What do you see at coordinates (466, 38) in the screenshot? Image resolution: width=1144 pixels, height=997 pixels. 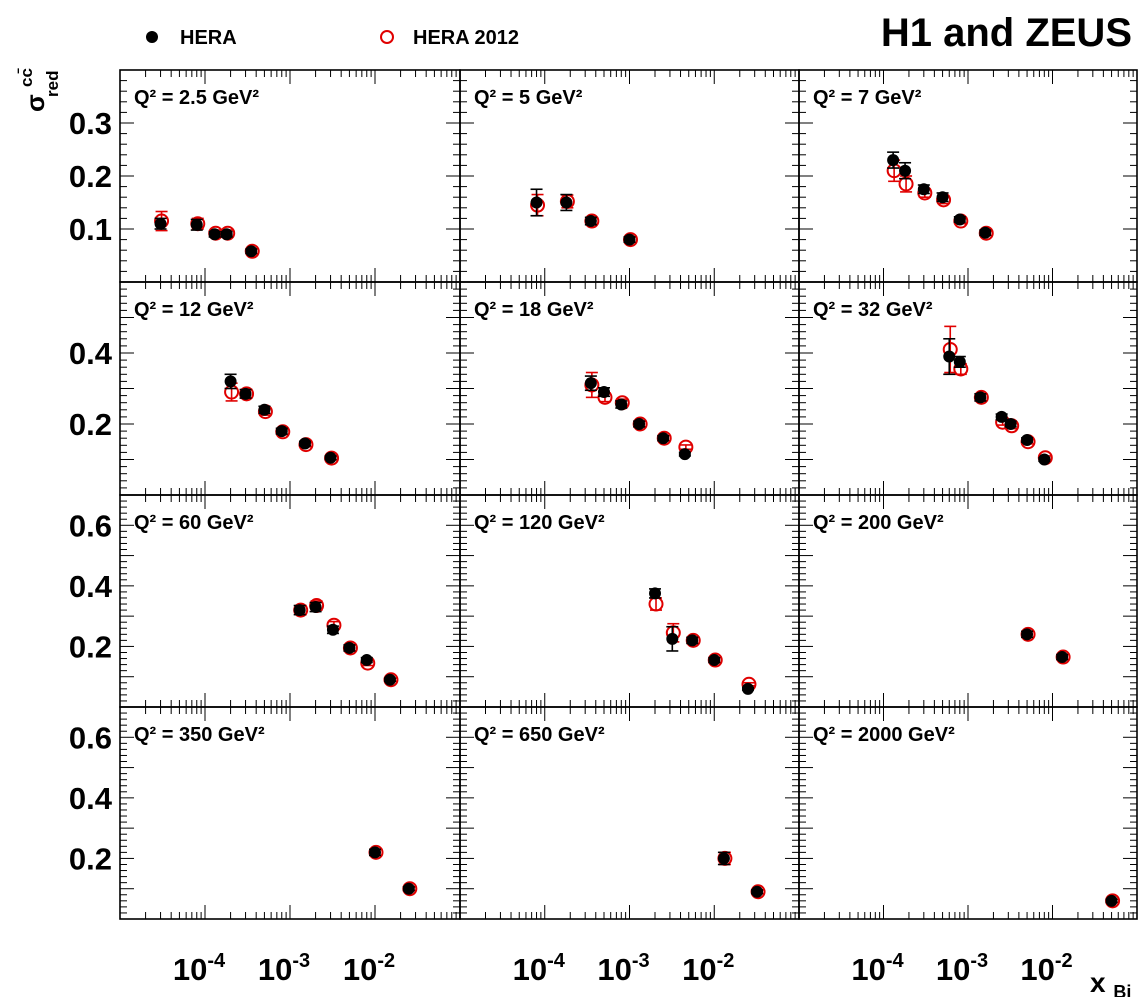 I see `legend-hera2012-label: HERA 2012` at bounding box center [466, 38].